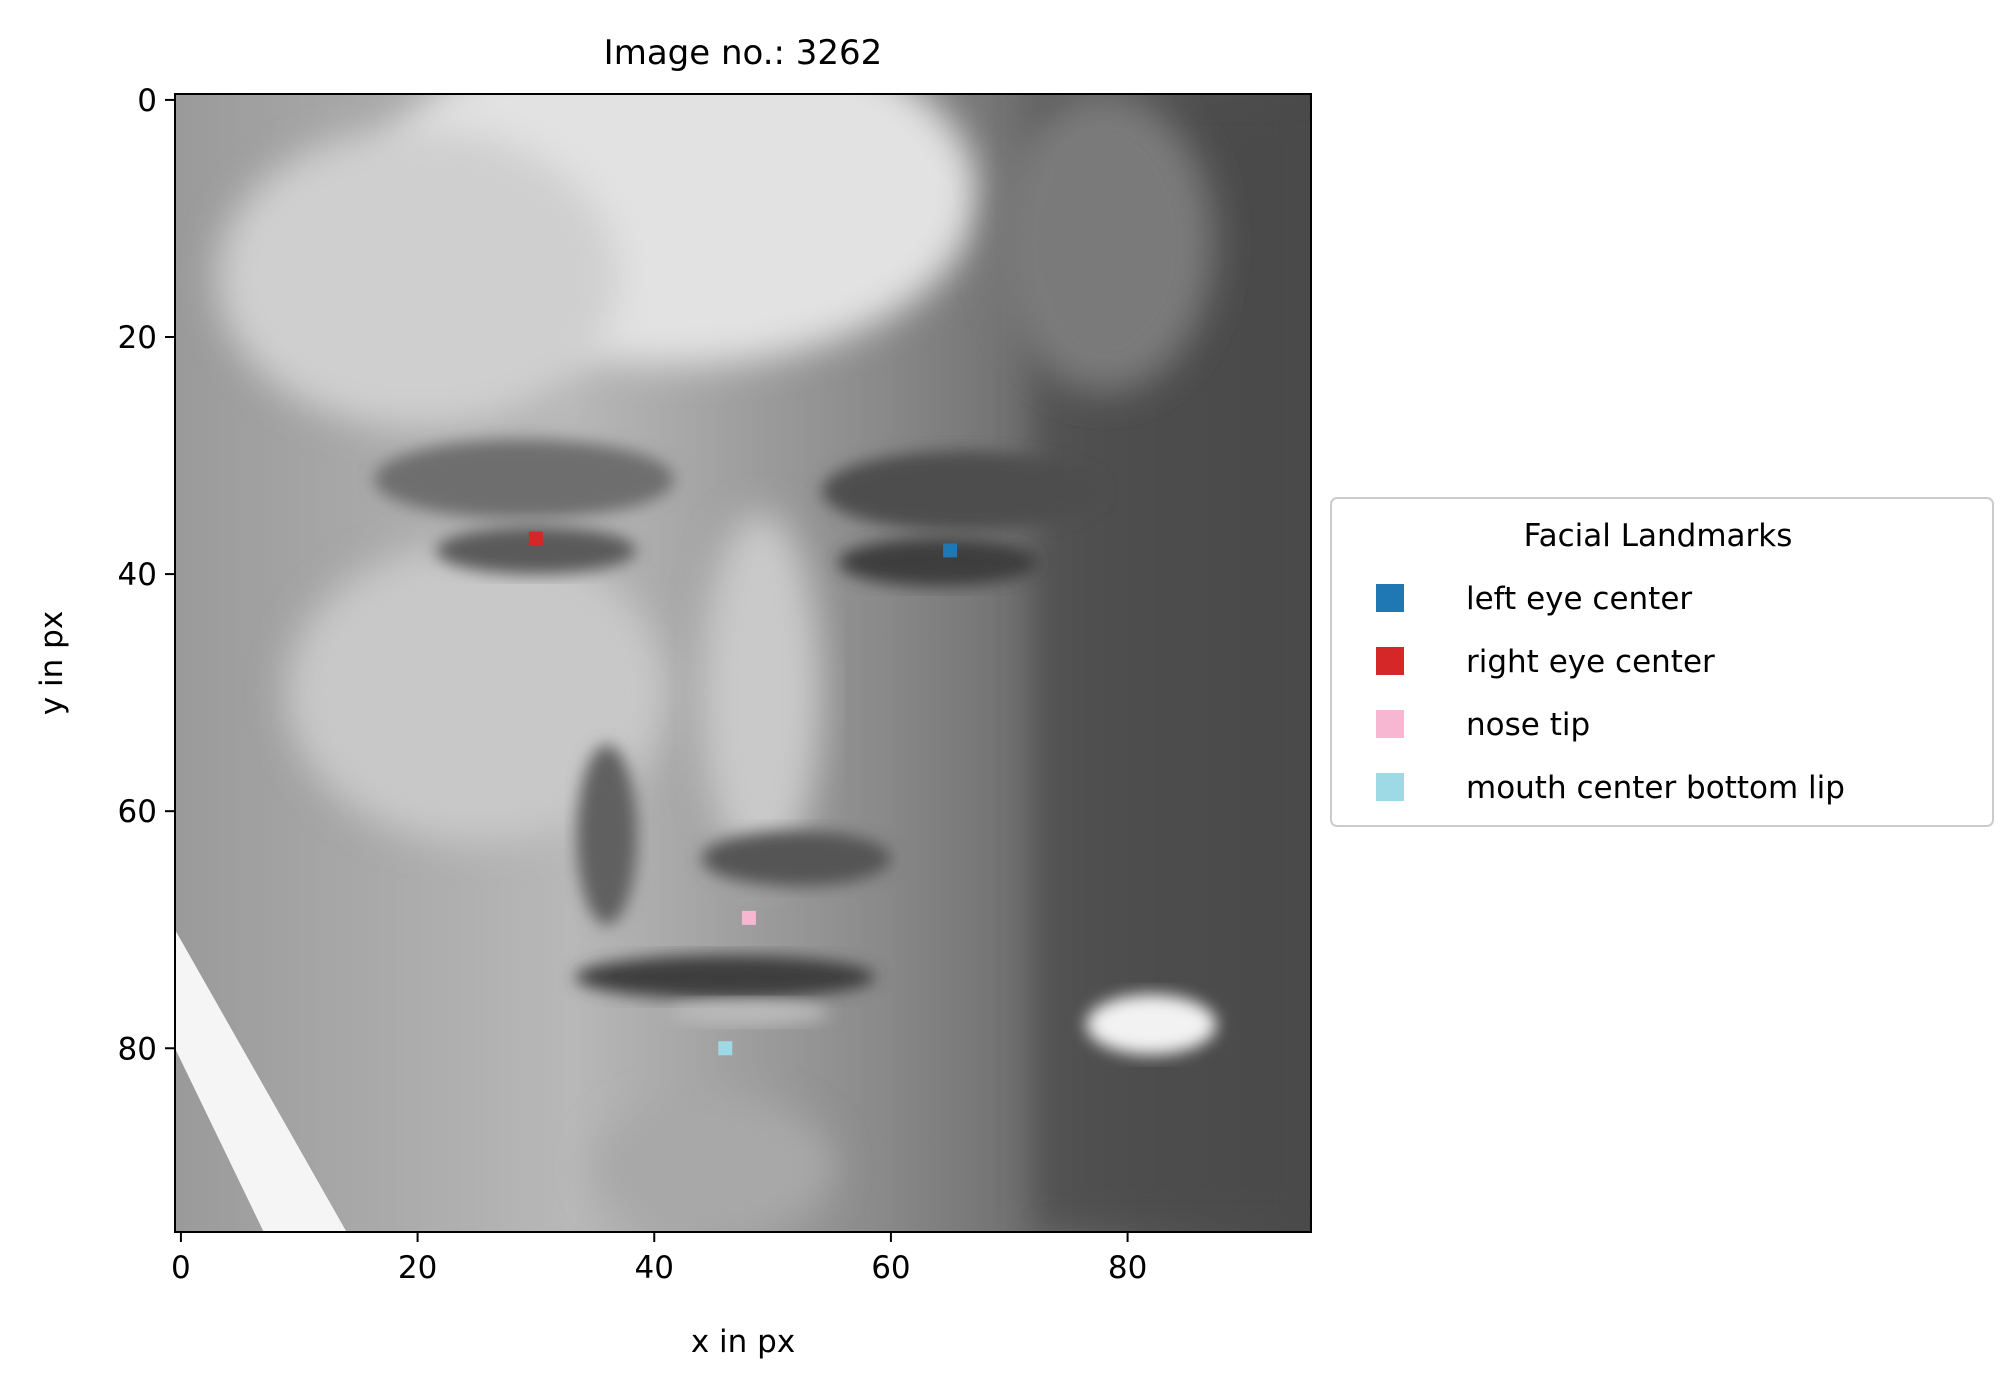 The height and width of the screenshot is (1389, 2012). I want to click on y-axis-ticks: 0 20 40 60 80, so click(146, 575).